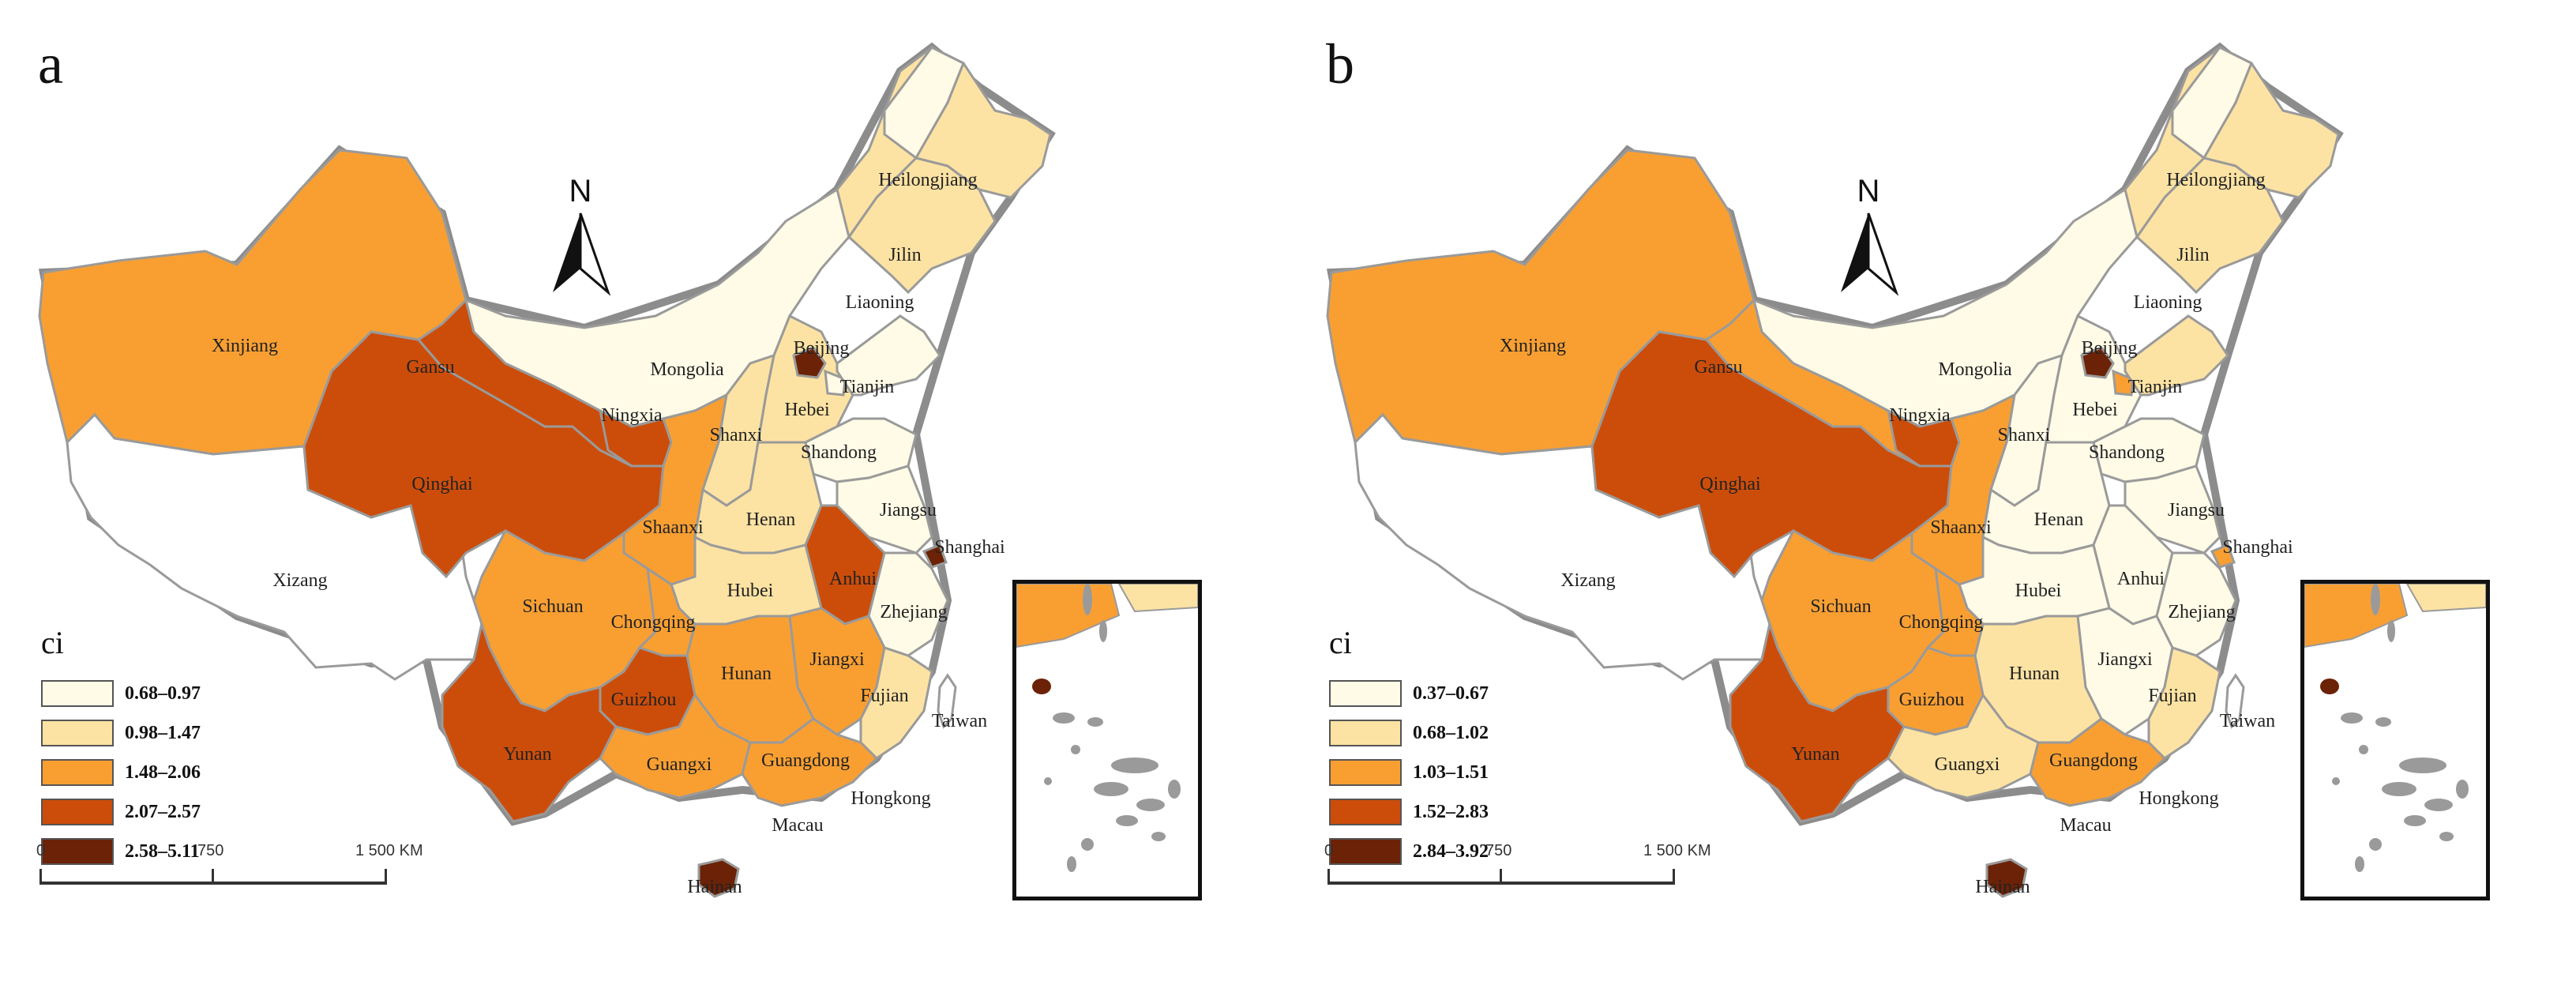 The image size is (2576, 1000). Describe the element at coordinates (2172, 696) in the screenshot. I see `province-label: Fujian` at that location.